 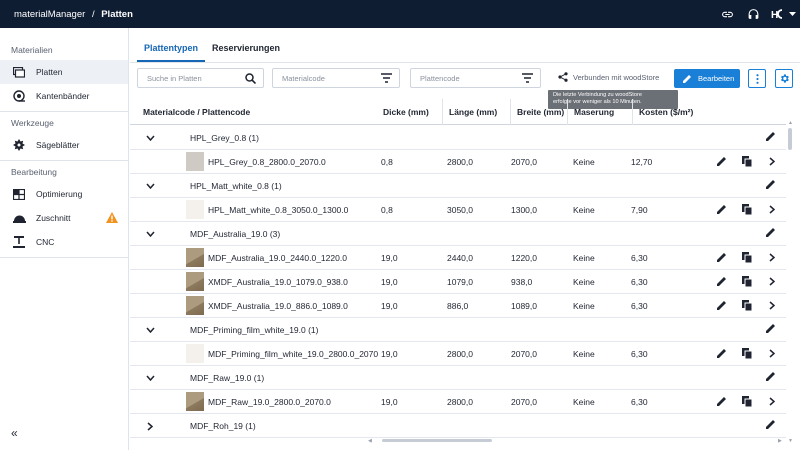 What do you see at coordinates (774, 15) in the screenshot?
I see `svg-text: H` at bounding box center [774, 15].